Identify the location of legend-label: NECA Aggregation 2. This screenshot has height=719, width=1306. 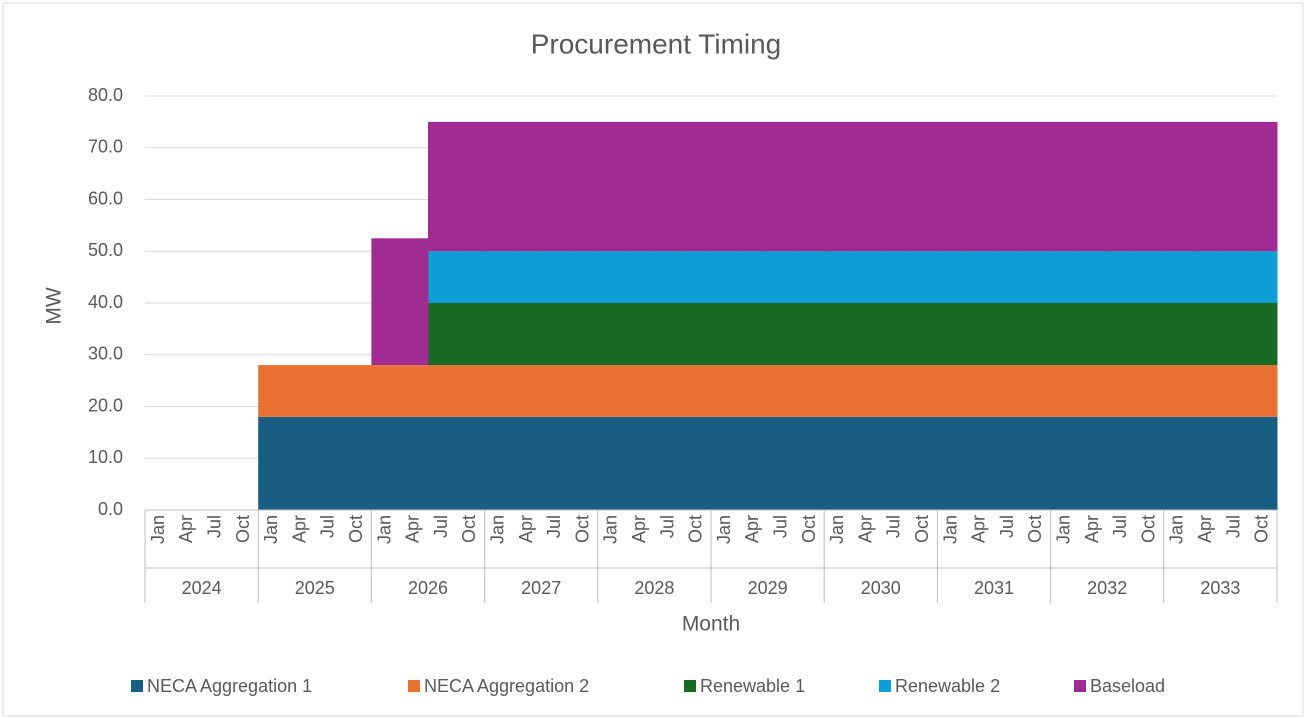
(506, 686).